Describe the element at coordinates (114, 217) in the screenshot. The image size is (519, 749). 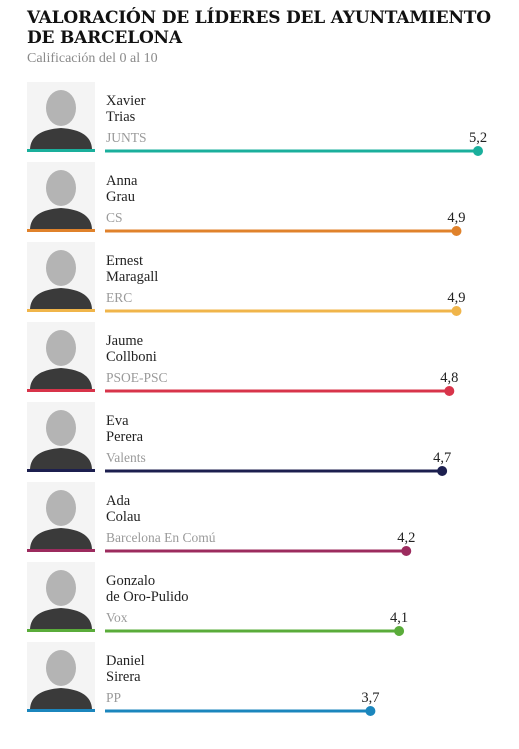
I see `party-label: CS` at that location.